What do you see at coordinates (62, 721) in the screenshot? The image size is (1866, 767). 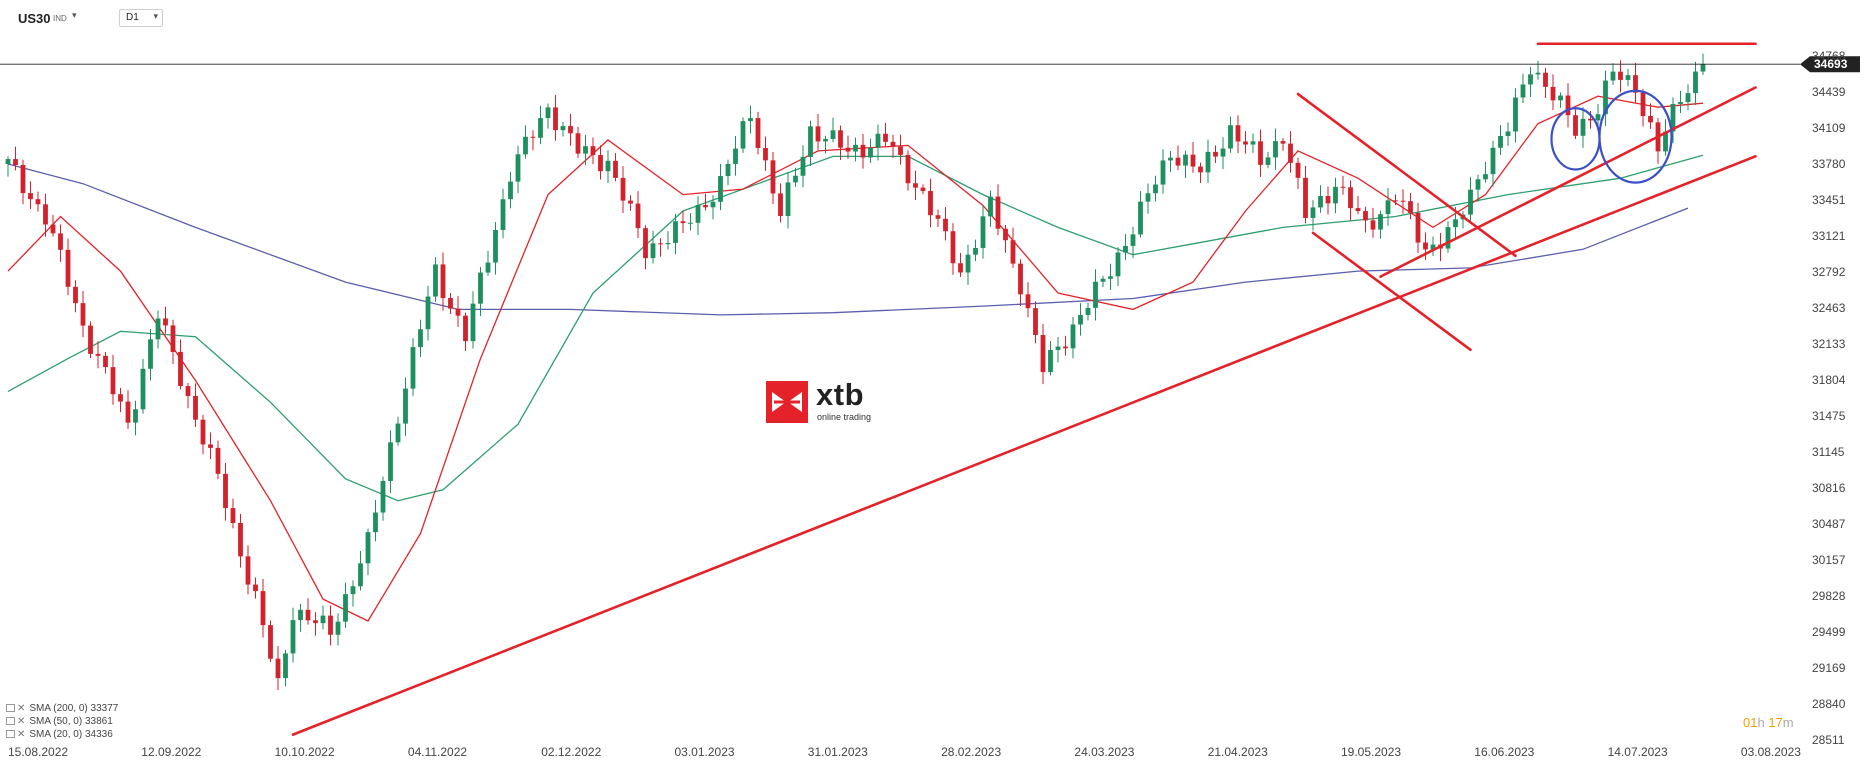 I see `legend-item: ✕ SMA (50, 0) 33861` at bounding box center [62, 721].